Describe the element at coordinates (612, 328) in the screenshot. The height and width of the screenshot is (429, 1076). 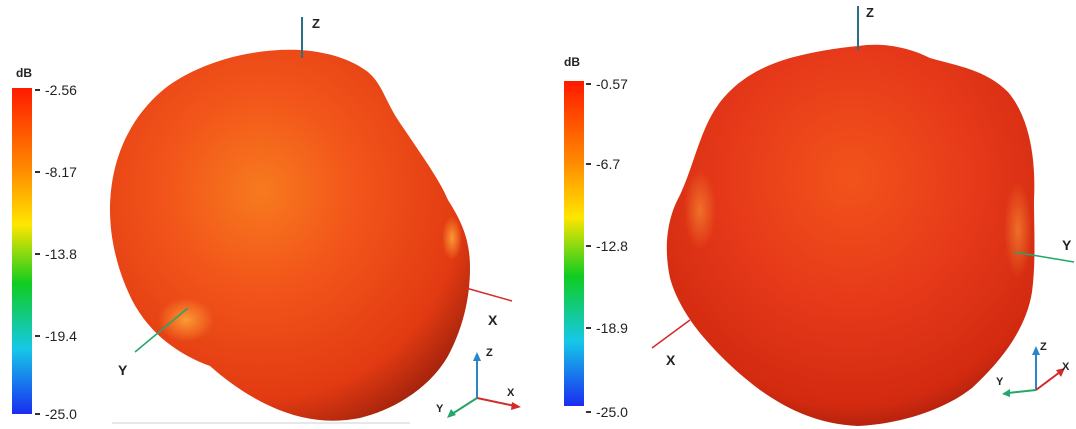
I see `right-colorbar-tick-label: -18.9` at that location.